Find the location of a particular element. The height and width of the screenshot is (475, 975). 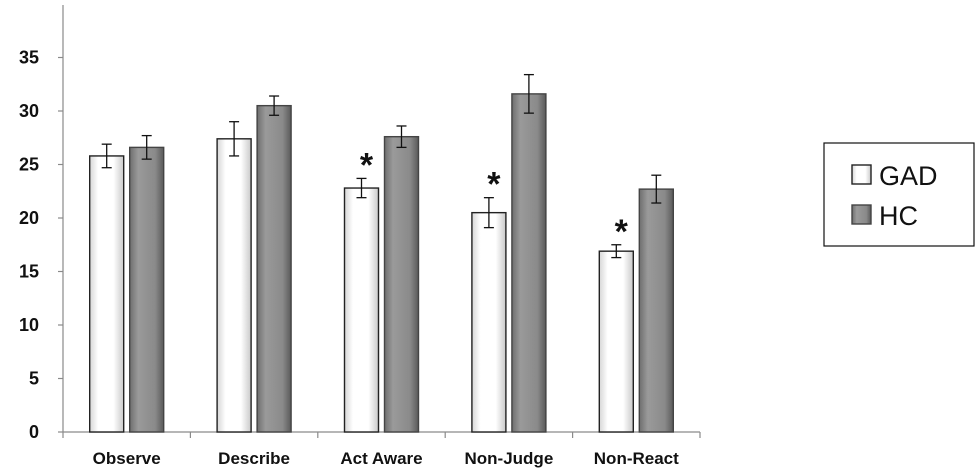

x-tick-label: Non-Judge is located at coordinates (509, 458).